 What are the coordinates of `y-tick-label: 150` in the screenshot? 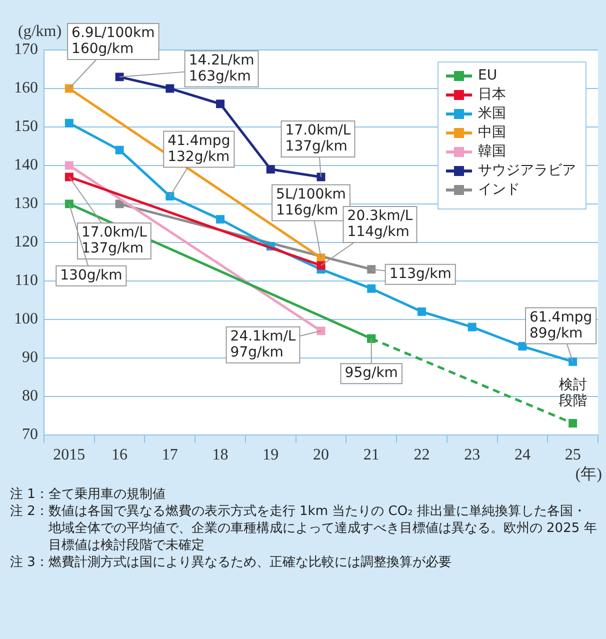 It's located at (26, 127).